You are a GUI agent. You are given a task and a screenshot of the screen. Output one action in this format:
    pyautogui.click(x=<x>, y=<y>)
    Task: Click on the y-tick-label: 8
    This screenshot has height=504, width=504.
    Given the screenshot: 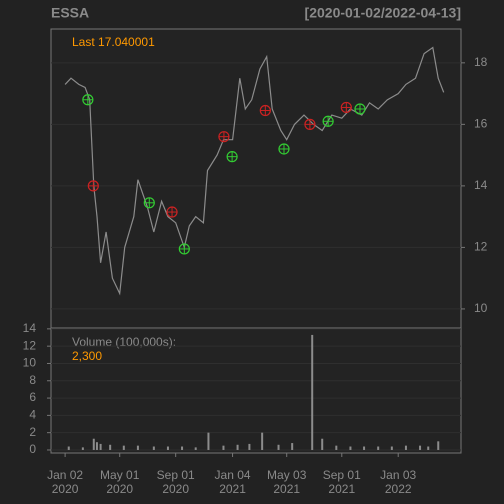 What is the action you would take?
    pyautogui.click(x=32, y=380)
    